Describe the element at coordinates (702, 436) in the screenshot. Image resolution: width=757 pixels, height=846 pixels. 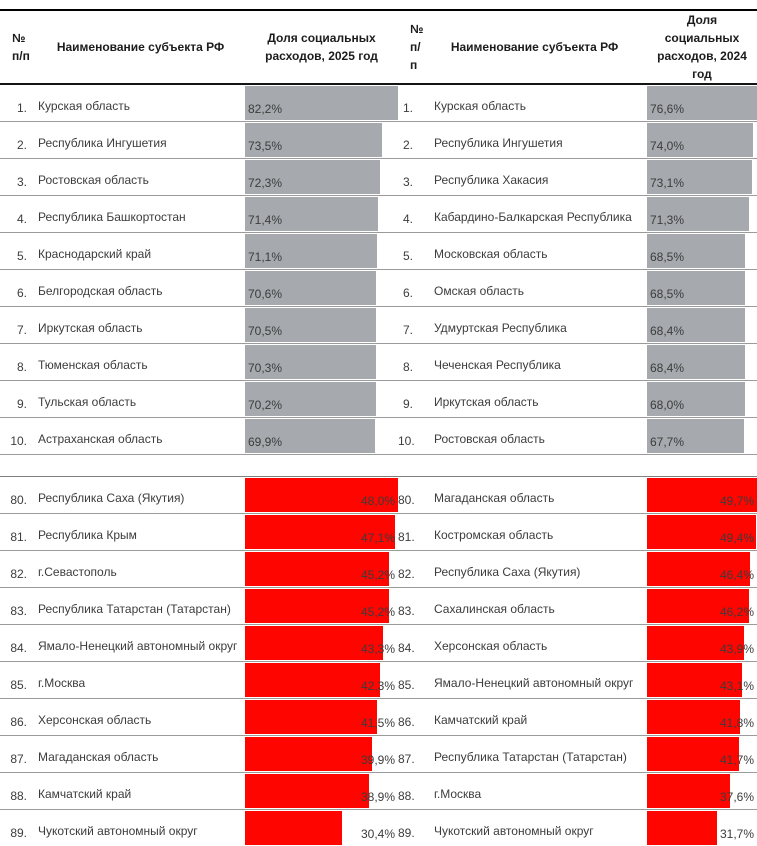
I see `value-cell-2024: 67,7%` at that location.